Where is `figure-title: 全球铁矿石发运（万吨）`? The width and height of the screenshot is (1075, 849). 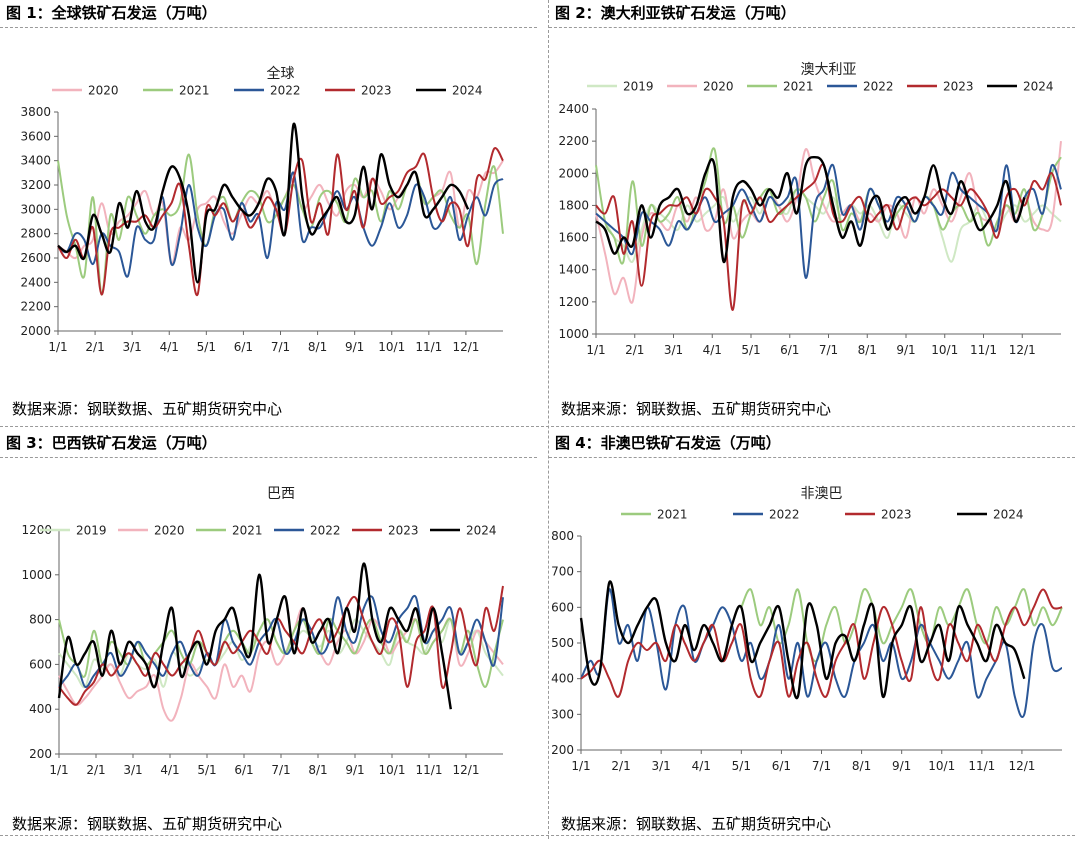
figure-title: 全球铁矿石发运（万吨） is located at coordinates (134, 13).